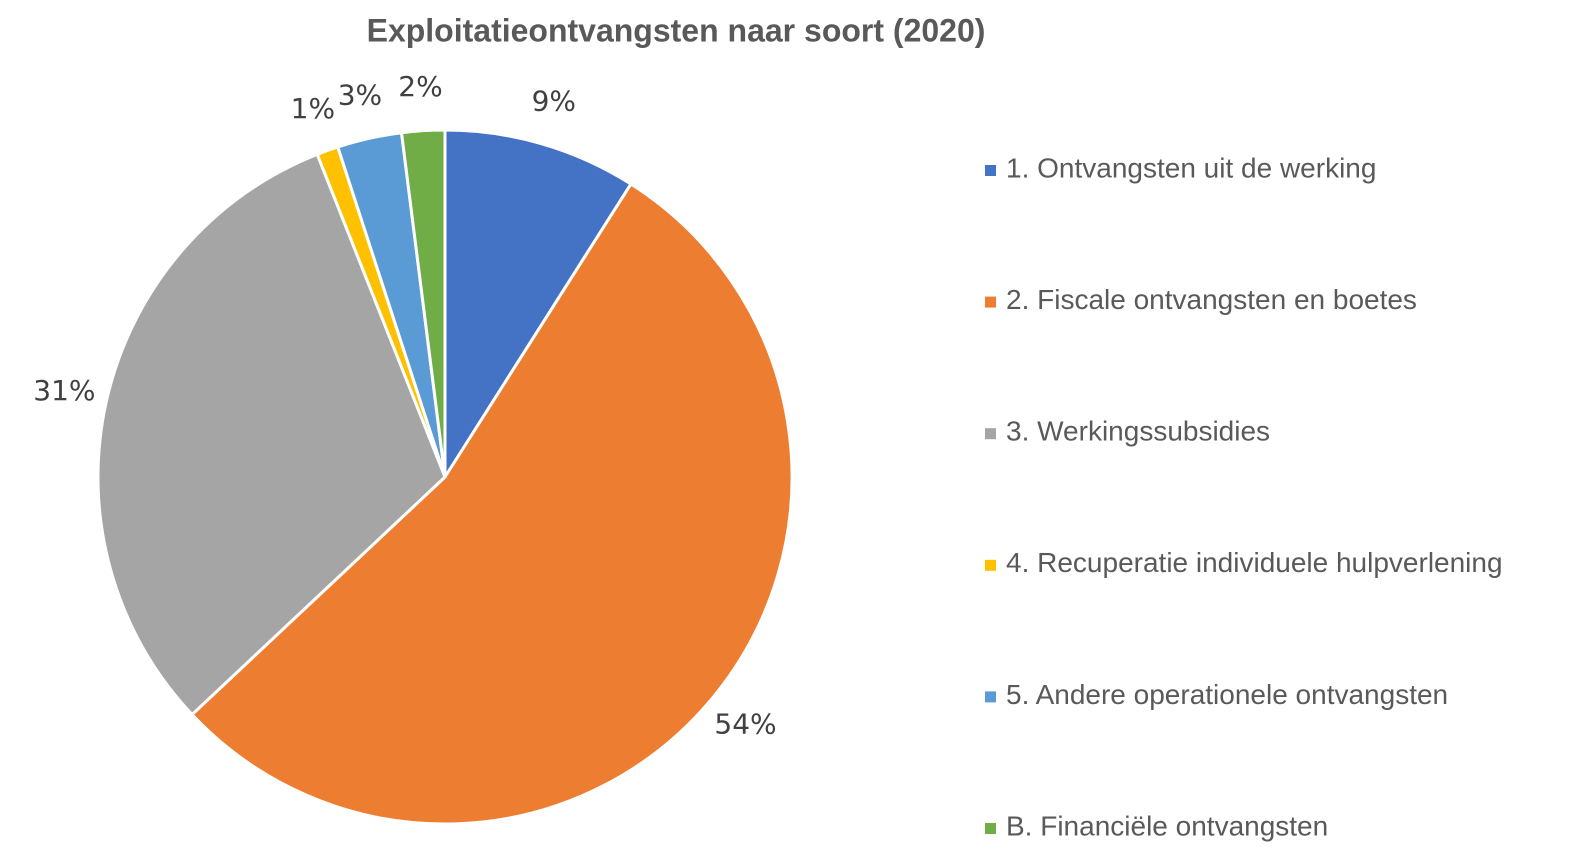  I want to click on data-label: 9%, so click(554, 100).